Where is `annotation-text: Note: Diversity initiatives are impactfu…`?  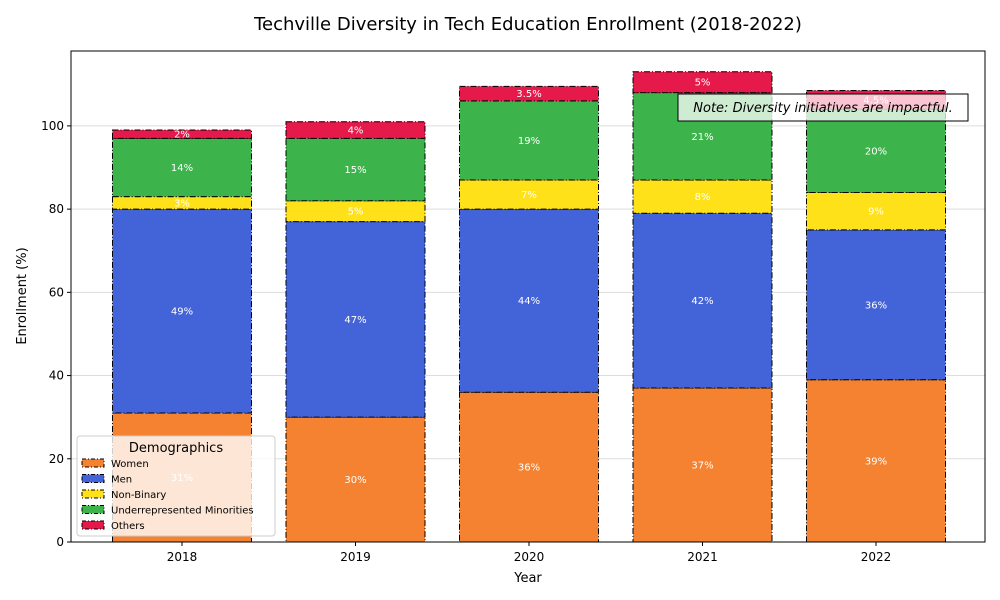 annotation-text: Note: Diversity initiatives are impactfu… is located at coordinates (822, 108).